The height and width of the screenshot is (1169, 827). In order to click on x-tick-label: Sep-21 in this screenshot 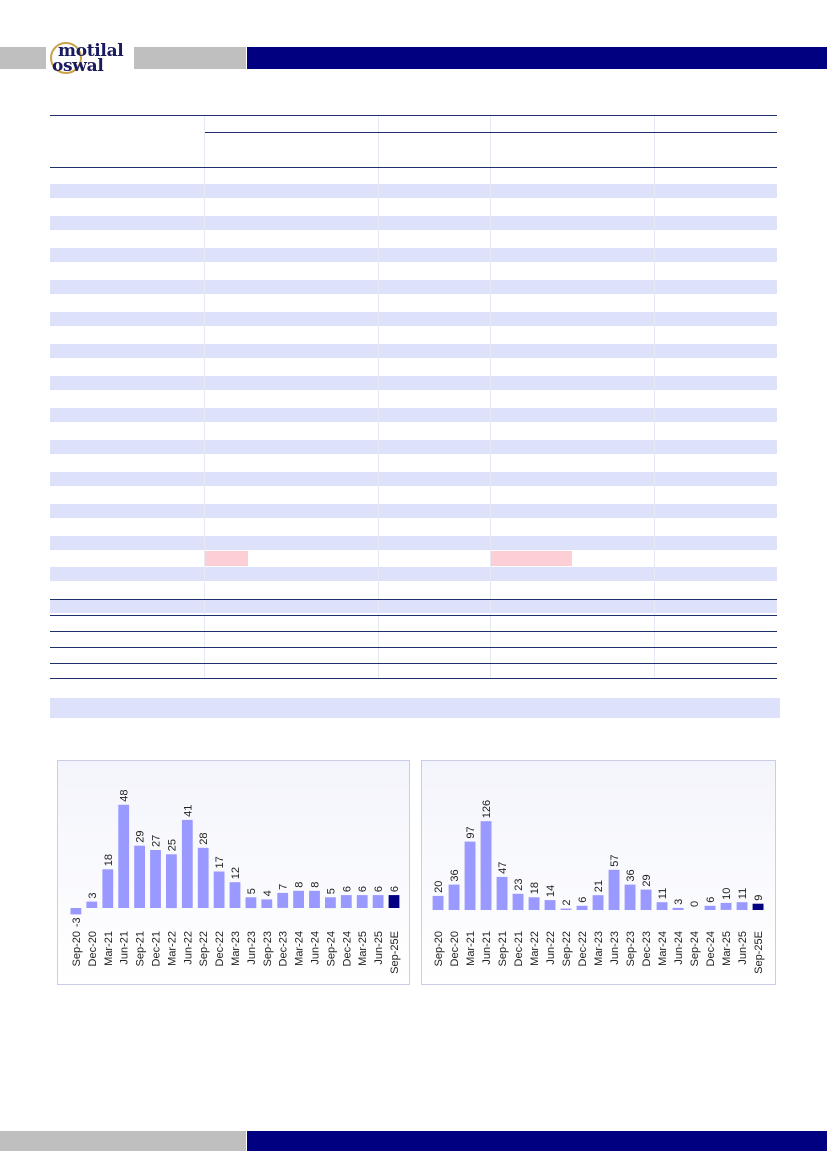, I will do `click(503, 948)`.